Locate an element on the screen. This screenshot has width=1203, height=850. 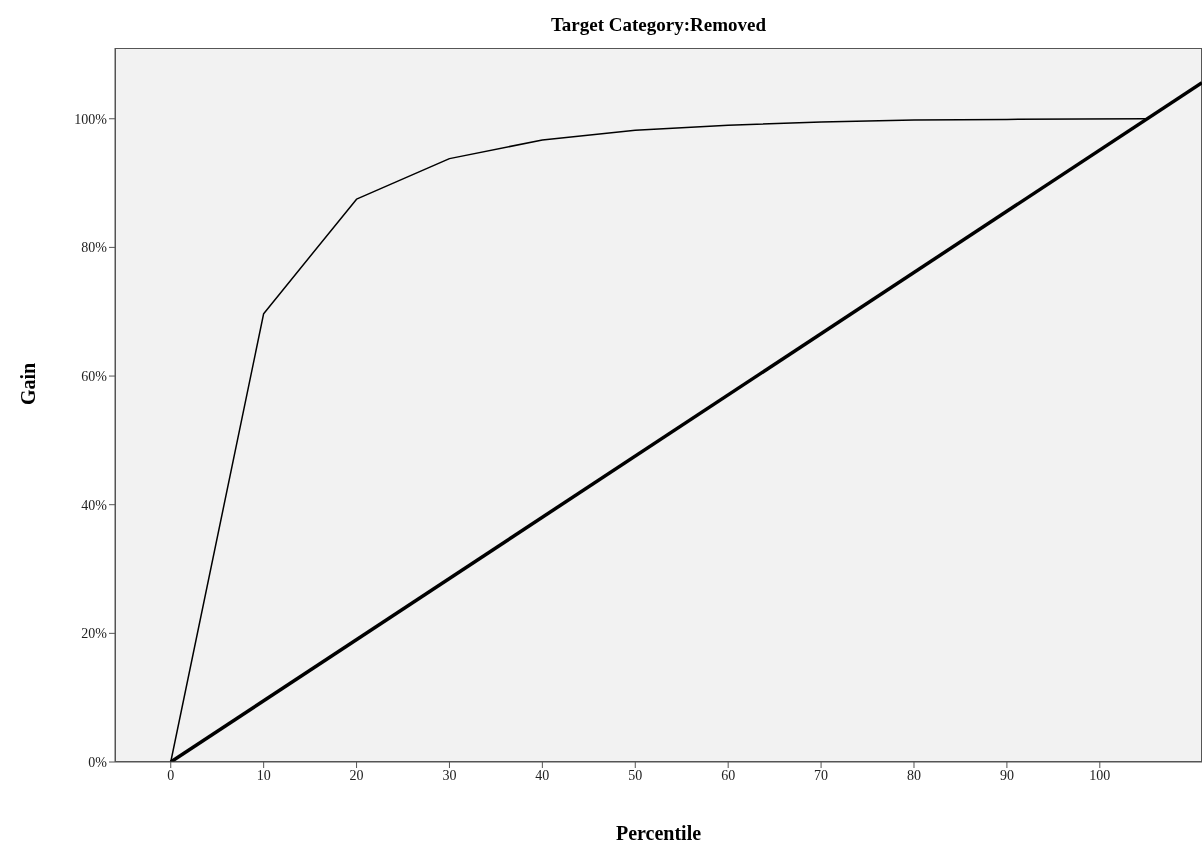
x-tick-label: 40 is located at coordinates (542, 775).